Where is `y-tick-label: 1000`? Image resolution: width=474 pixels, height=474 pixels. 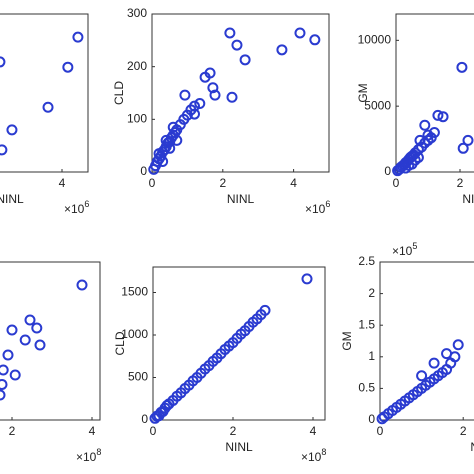 y-tick-label: 1000 is located at coordinates (134, 334).